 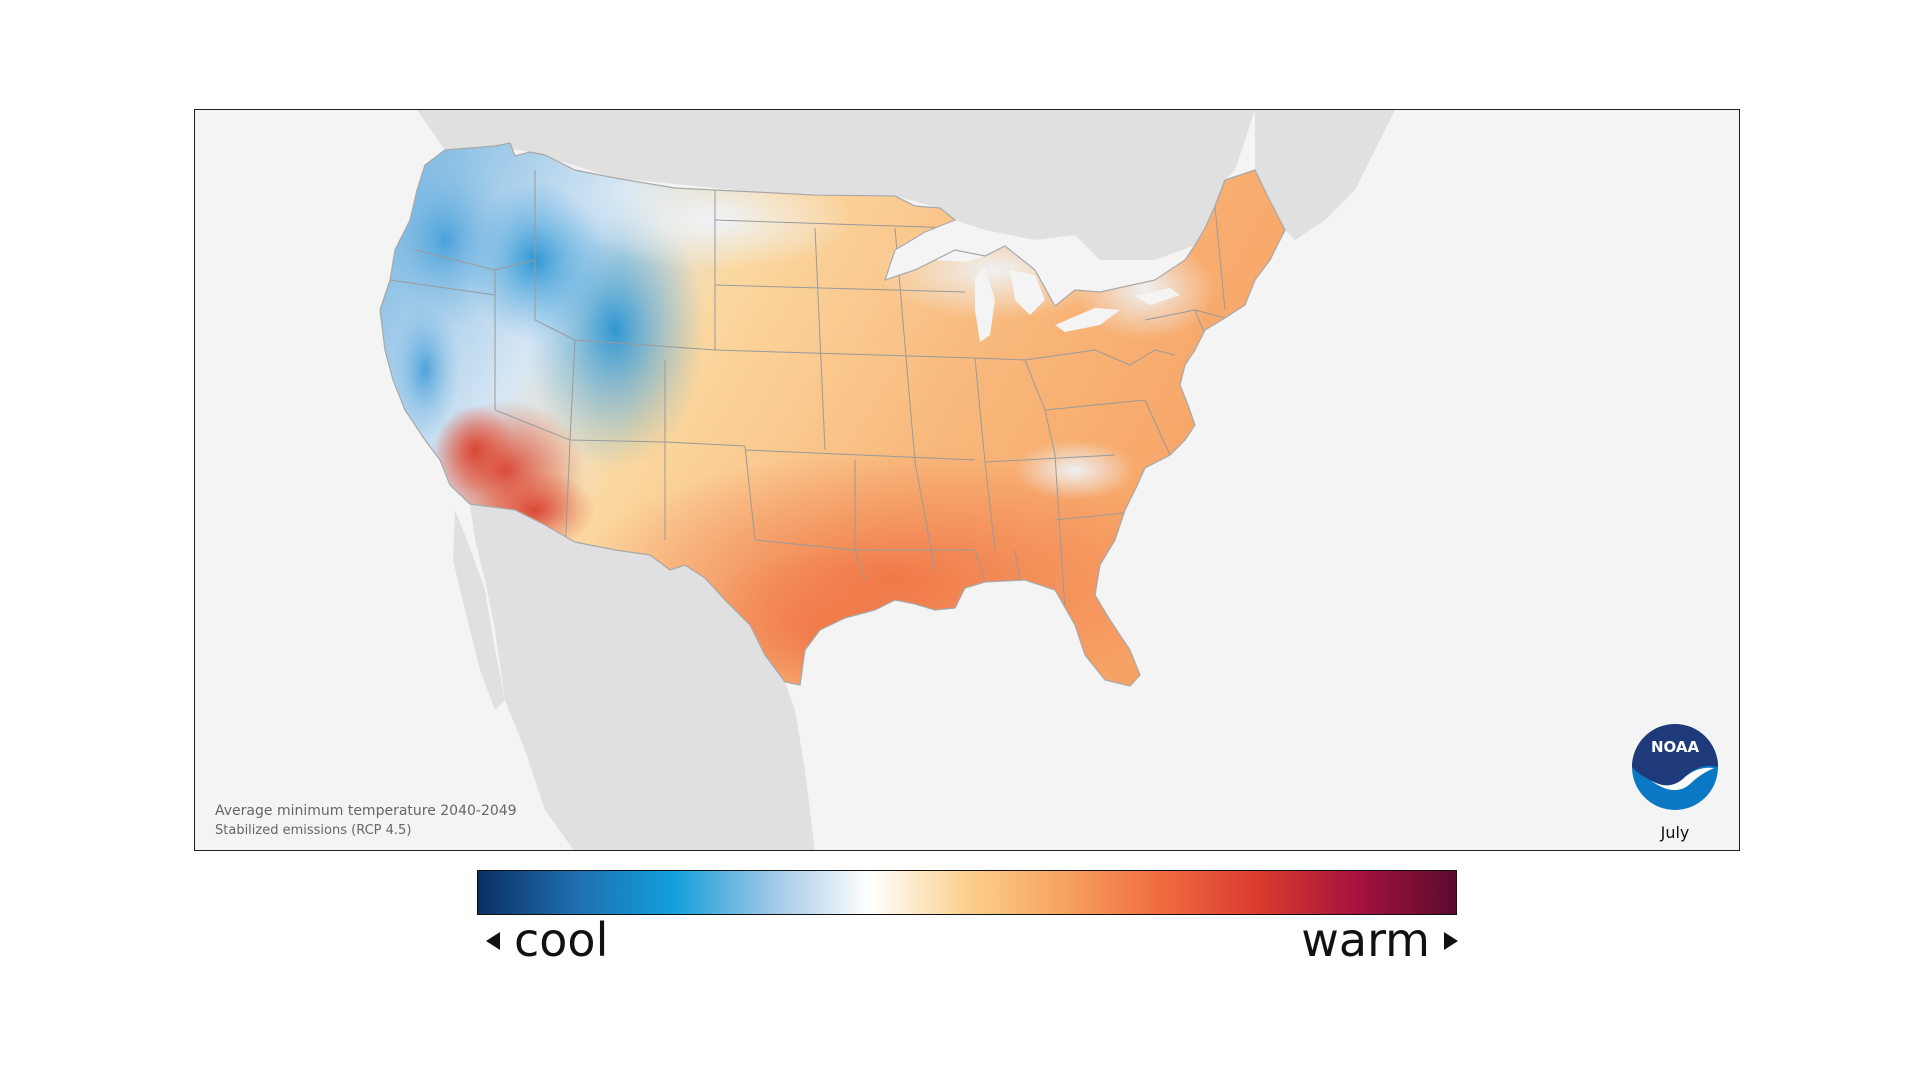 I want to click on cool-legend: cool, so click(x=547, y=940).